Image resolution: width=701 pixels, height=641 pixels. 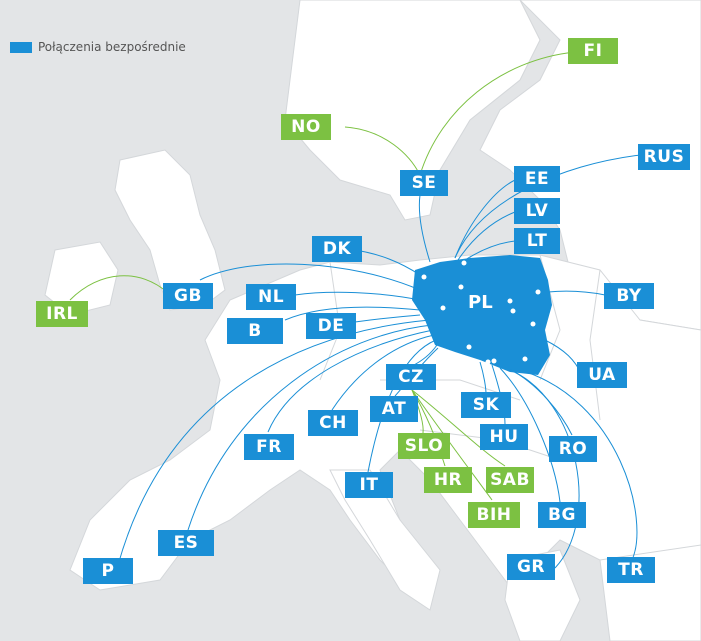 I want to click on country-label-se: SE, so click(x=424, y=183).